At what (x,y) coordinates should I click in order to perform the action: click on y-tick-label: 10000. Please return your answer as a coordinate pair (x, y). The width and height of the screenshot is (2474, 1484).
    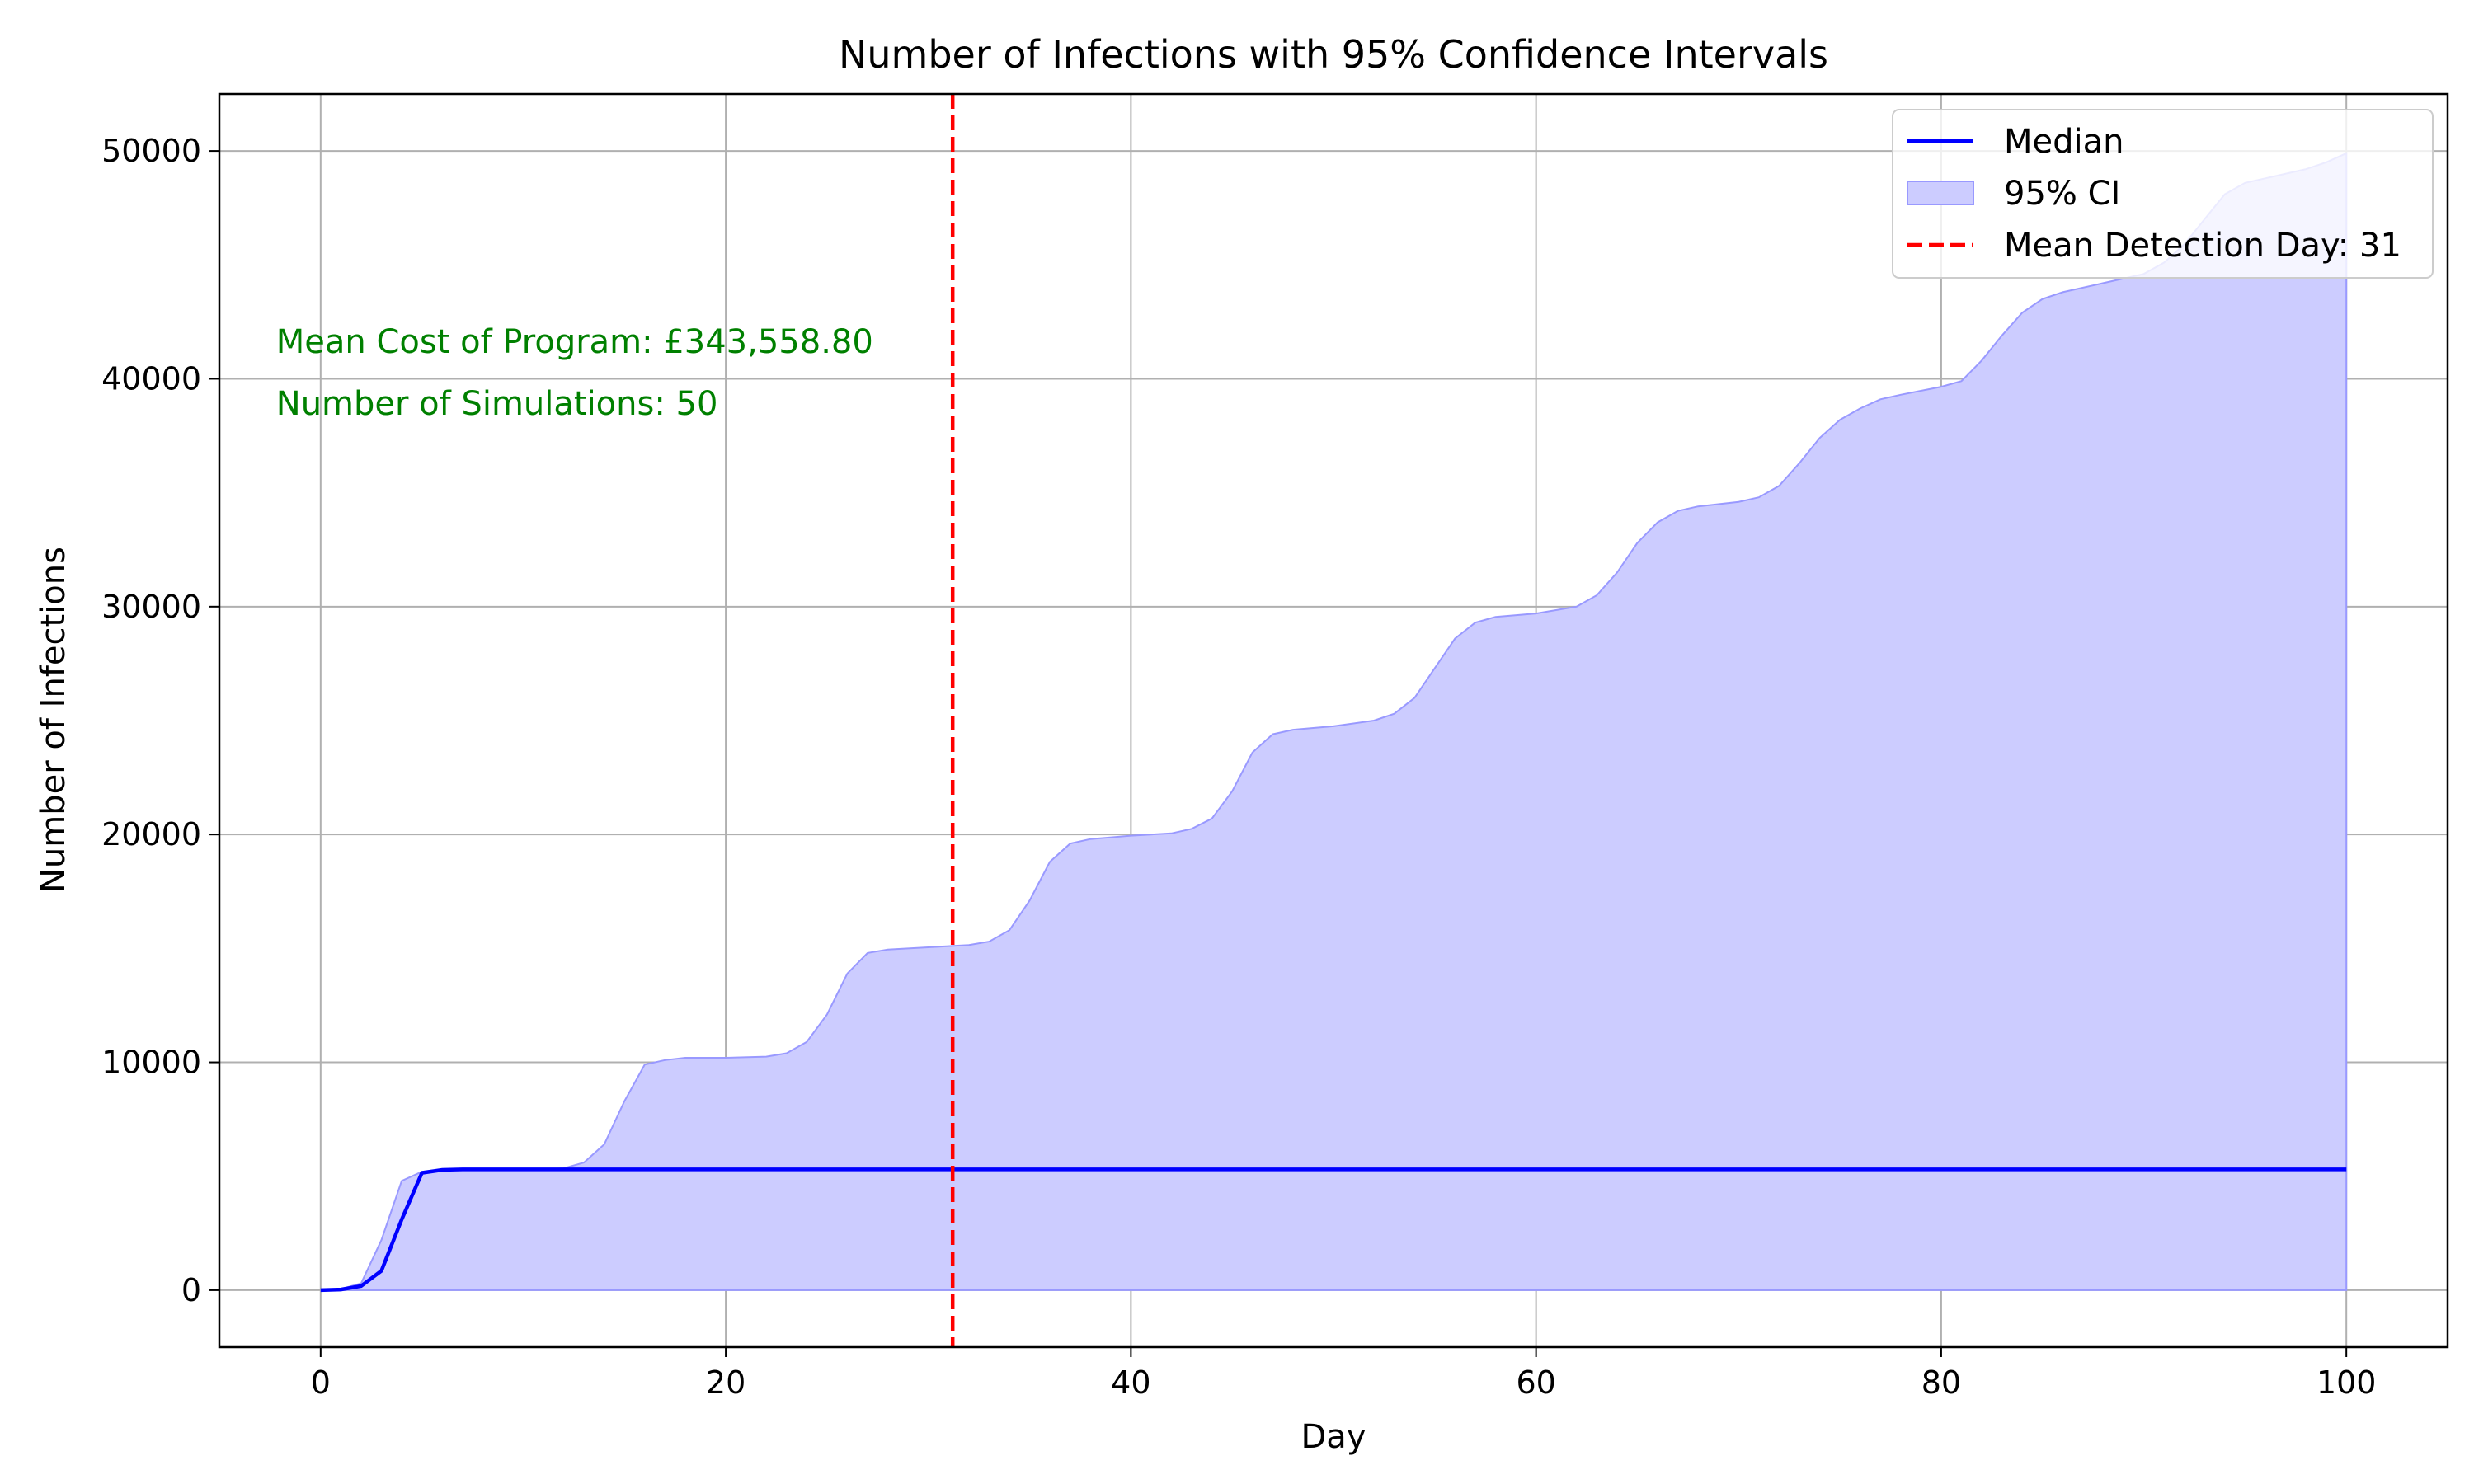
    Looking at the image, I should click on (151, 1063).